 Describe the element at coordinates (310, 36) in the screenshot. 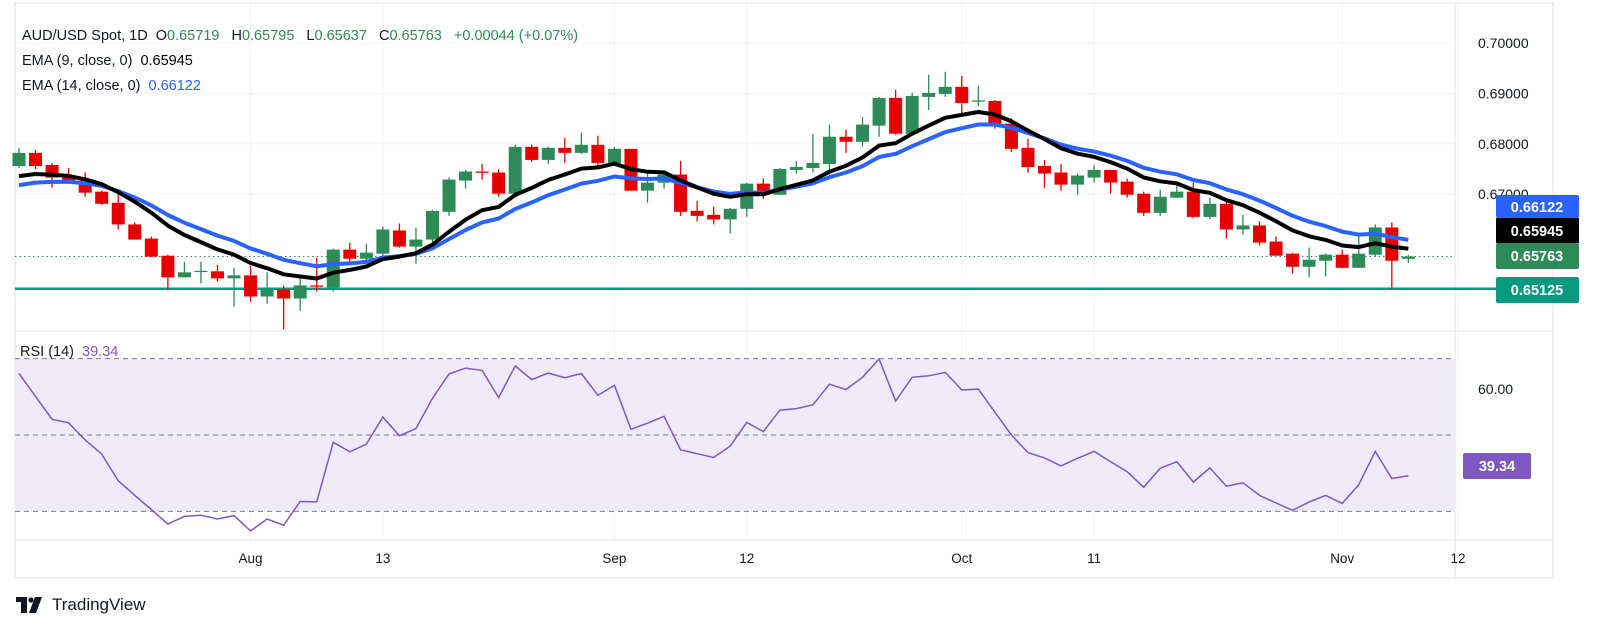

I see `low-label: L` at that location.